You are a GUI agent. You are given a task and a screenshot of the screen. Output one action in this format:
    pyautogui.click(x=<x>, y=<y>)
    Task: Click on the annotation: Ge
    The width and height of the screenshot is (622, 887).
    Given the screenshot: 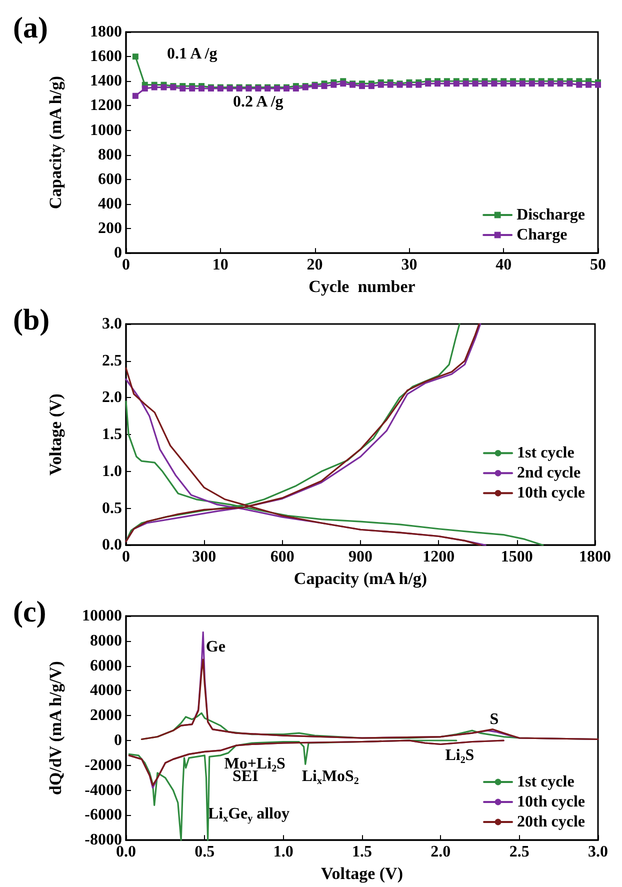 What is the action you would take?
    pyautogui.click(x=216, y=647)
    